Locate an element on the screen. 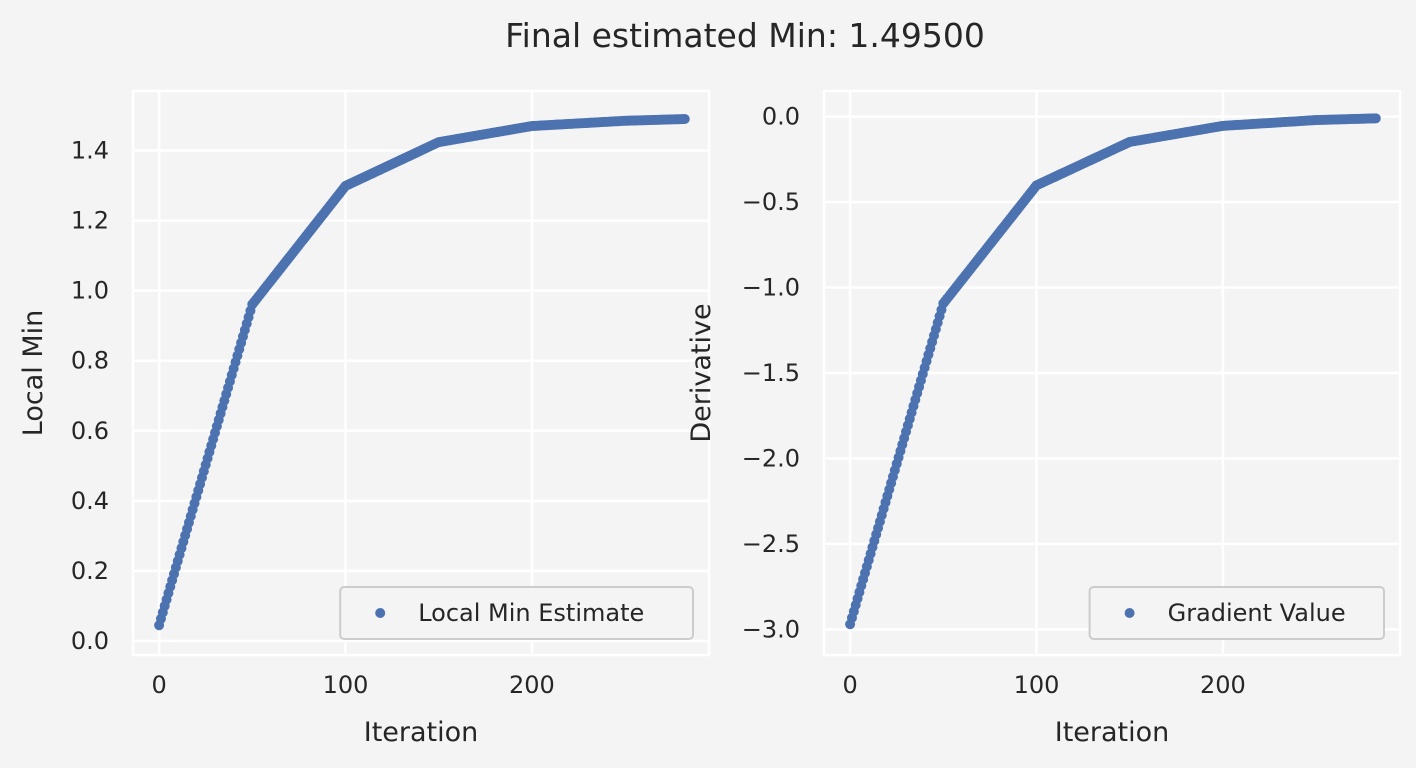 The width and height of the screenshot is (1416, 768). right-x-axis-label: Iteration is located at coordinates (1112, 732).